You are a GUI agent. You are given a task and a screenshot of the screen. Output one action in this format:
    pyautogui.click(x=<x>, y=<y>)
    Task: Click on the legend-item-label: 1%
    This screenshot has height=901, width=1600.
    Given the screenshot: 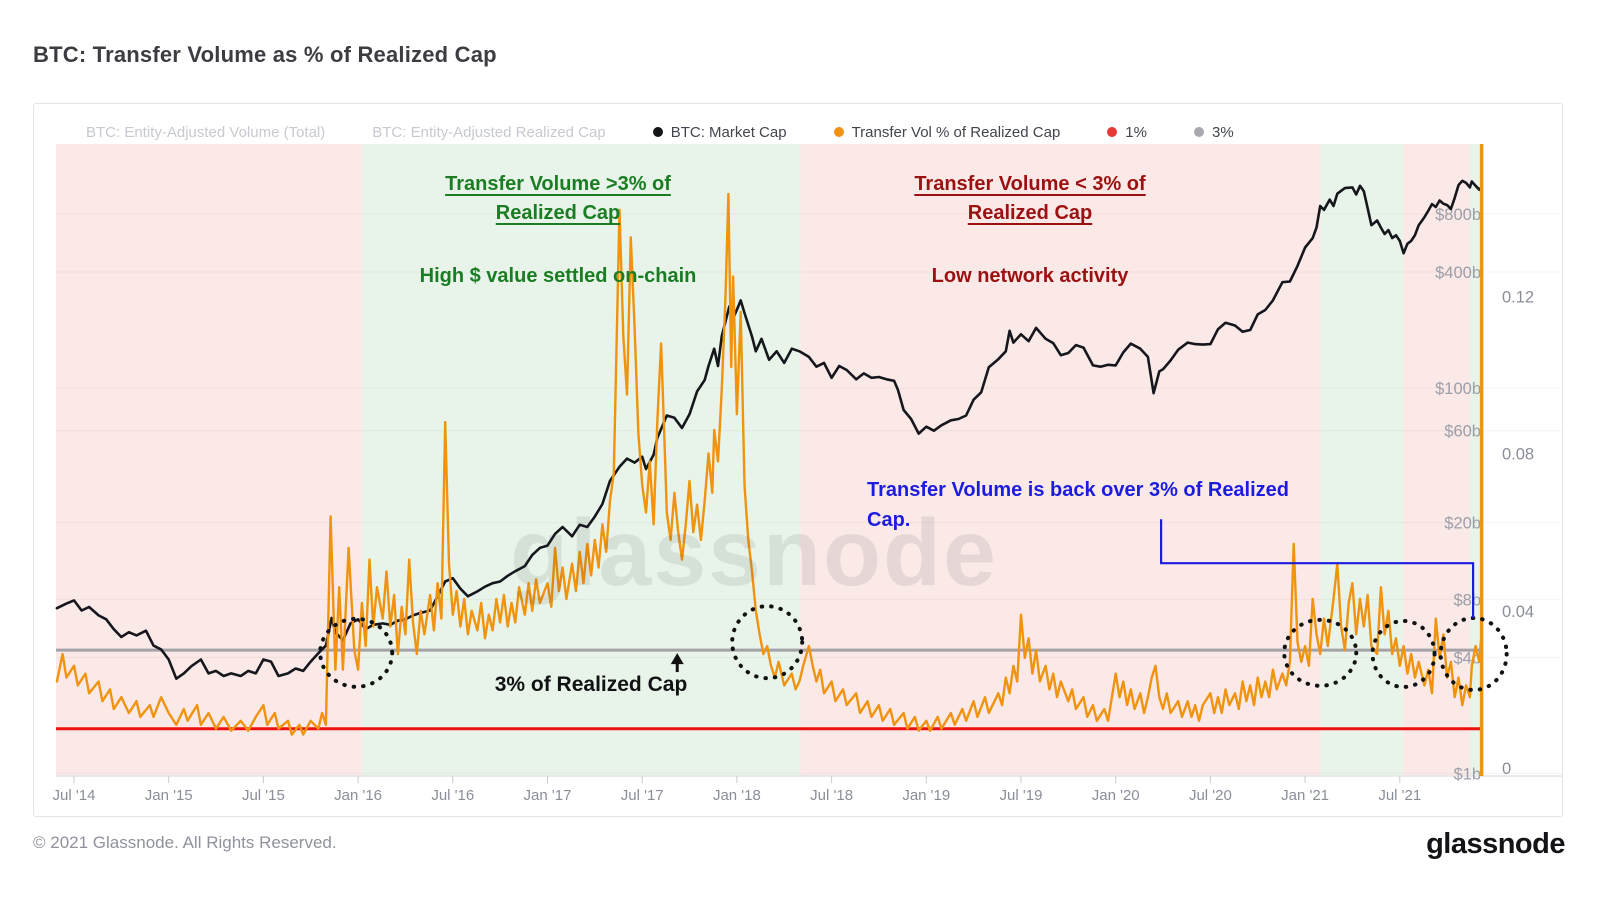 What is the action you would take?
    pyautogui.click(x=1136, y=132)
    